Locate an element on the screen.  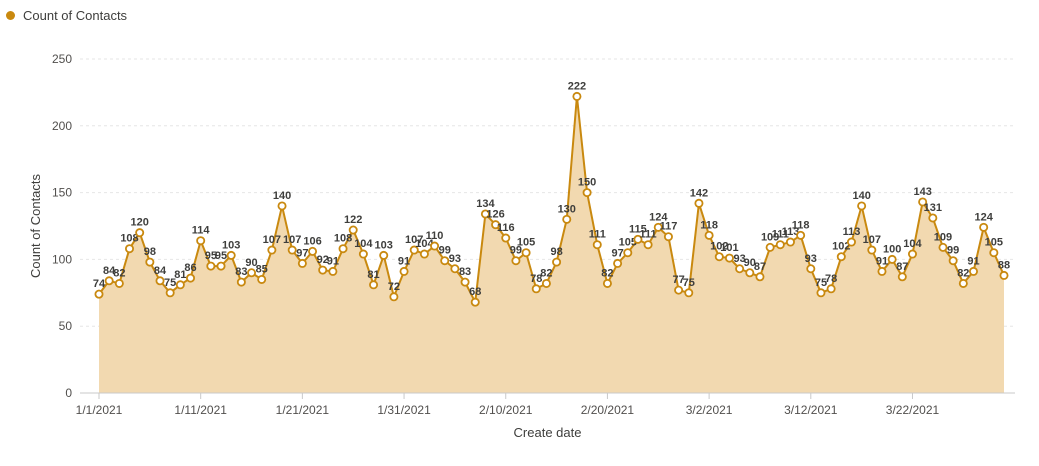
data-label: 92 is located at coordinates (323, 260).